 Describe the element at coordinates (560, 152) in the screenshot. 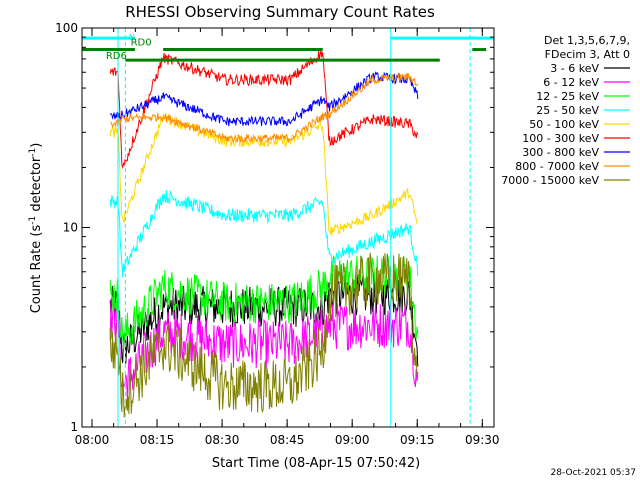

I see `legend-label-7: 300 - 800 keV` at that location.